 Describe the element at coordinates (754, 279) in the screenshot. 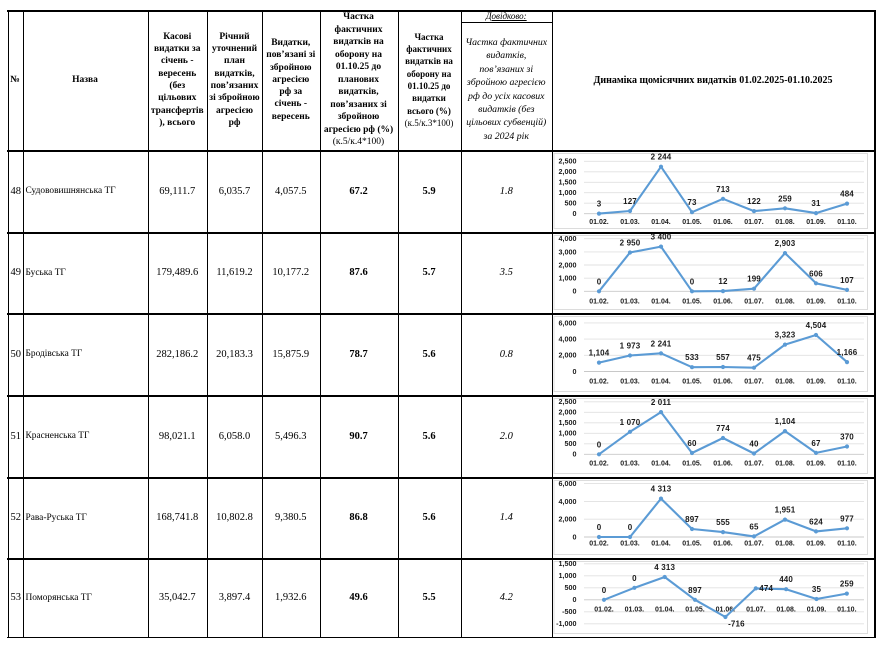

I see `svg-text: 199` at that location.